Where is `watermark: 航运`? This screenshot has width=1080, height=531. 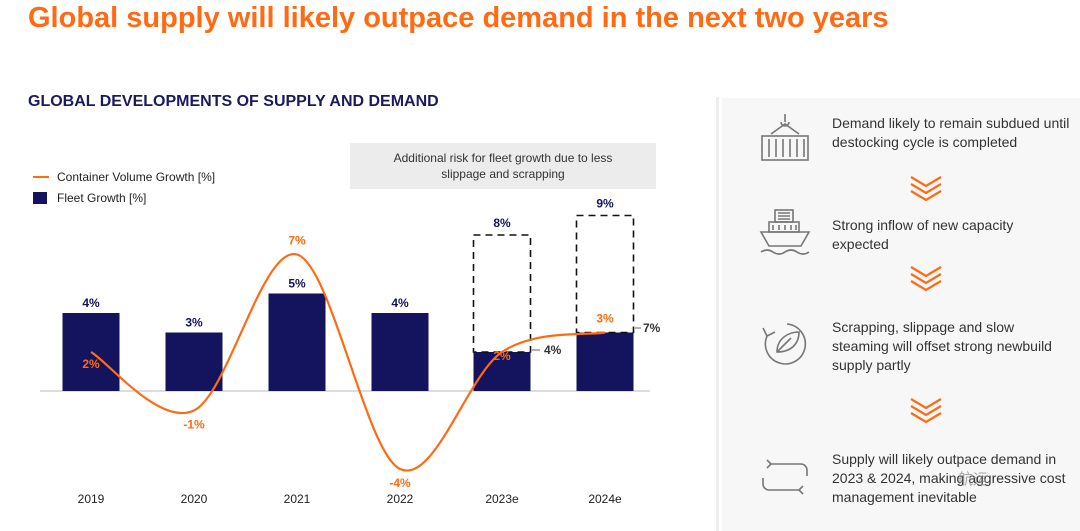 watermark: 航运 is located at coordinates (973, 479).